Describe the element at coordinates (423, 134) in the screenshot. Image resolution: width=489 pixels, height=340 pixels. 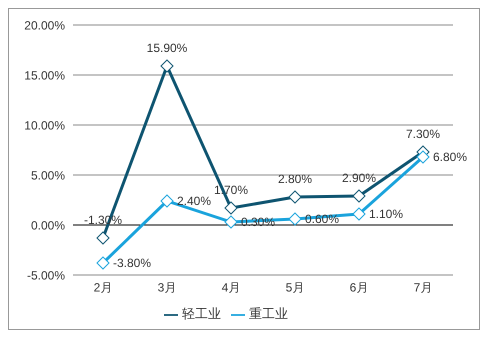
I see `data-label: 7.30%` at that location.